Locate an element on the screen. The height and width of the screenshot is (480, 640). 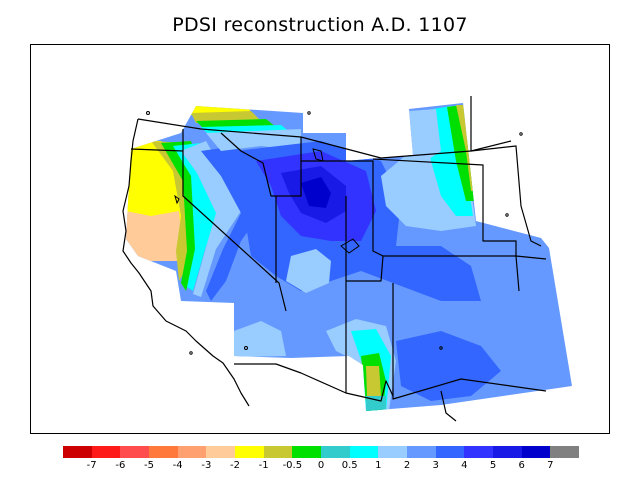
lake-yellowstone is located at coordinates (318, 155).